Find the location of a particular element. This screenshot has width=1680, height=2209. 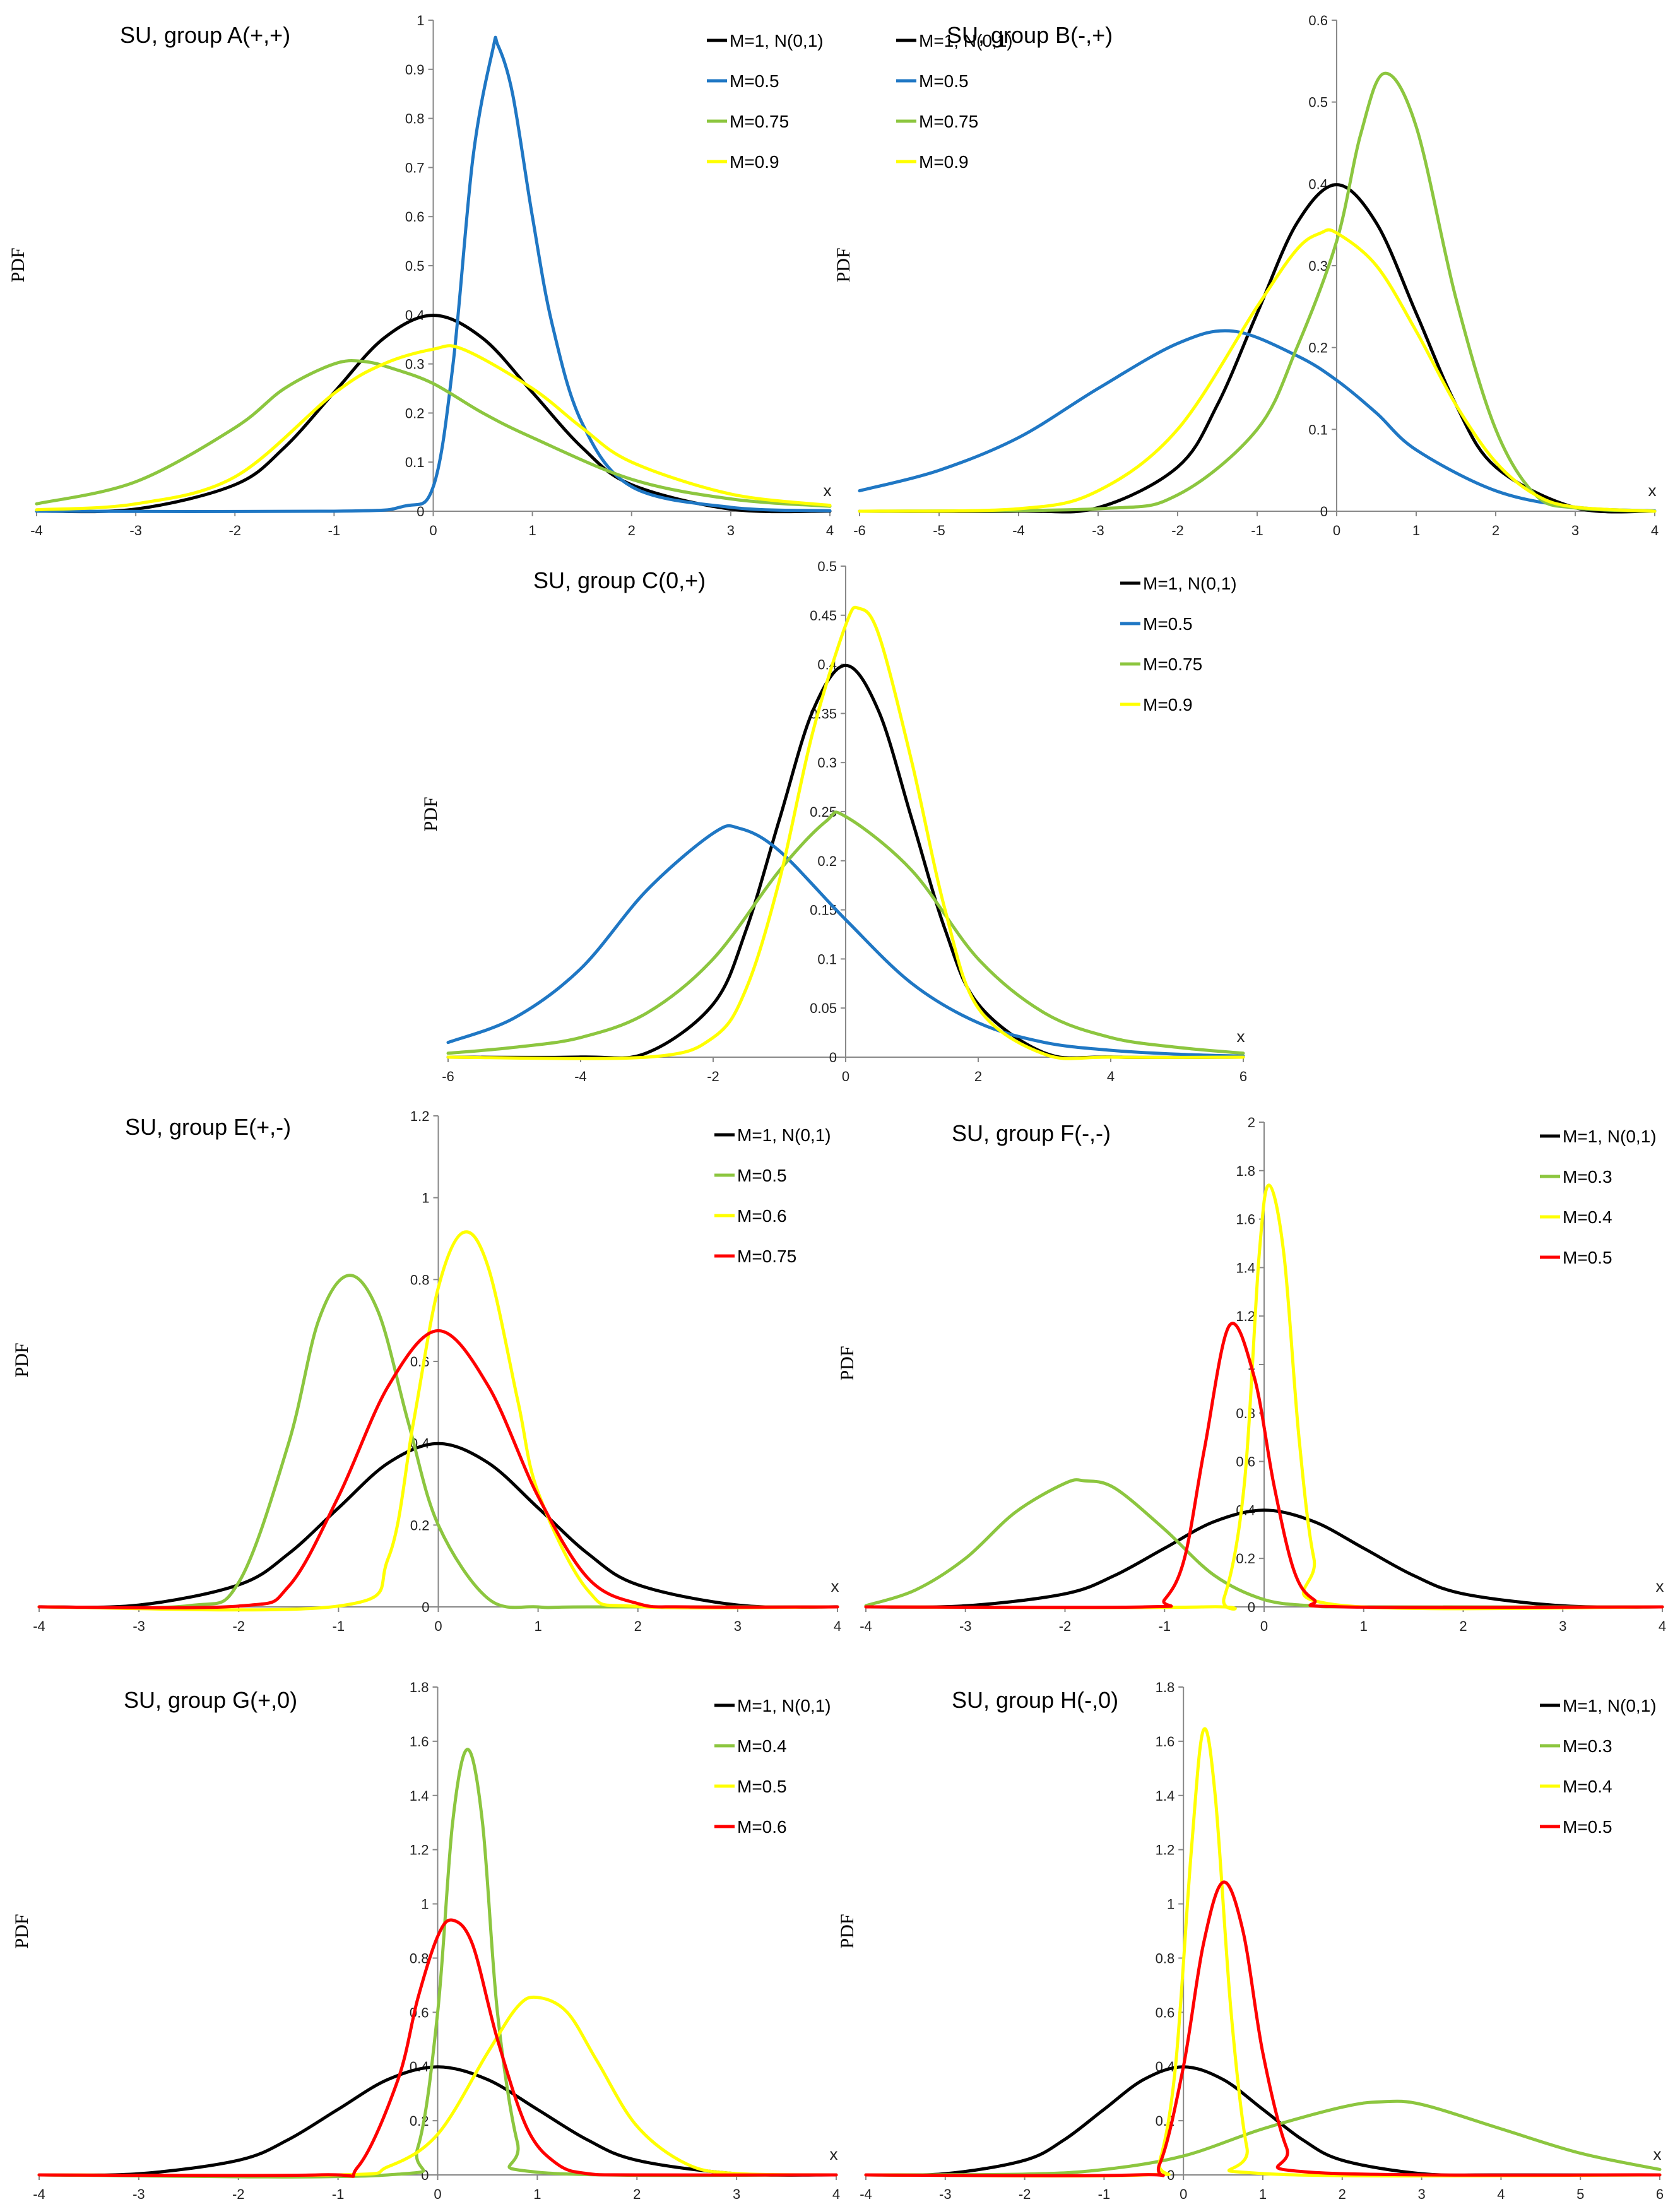

legend: M=1, N(0,1) M=0.4 M=0.5 M=0.6 is located at coordinates (772, 1767).